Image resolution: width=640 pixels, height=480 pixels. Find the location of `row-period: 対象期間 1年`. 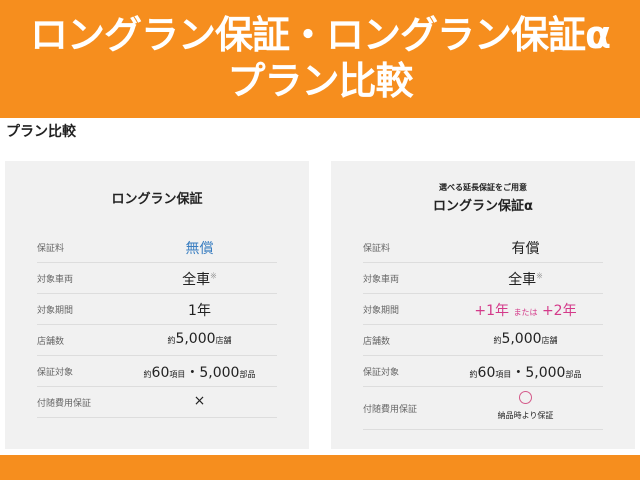

row-period: 対象期間 1年 is located at coordinates (157, 309).